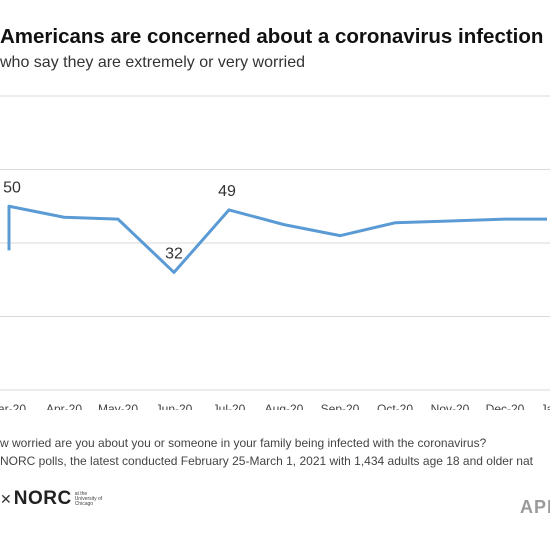  I want to click on x-tick-label: Ja, so click(545, 406).